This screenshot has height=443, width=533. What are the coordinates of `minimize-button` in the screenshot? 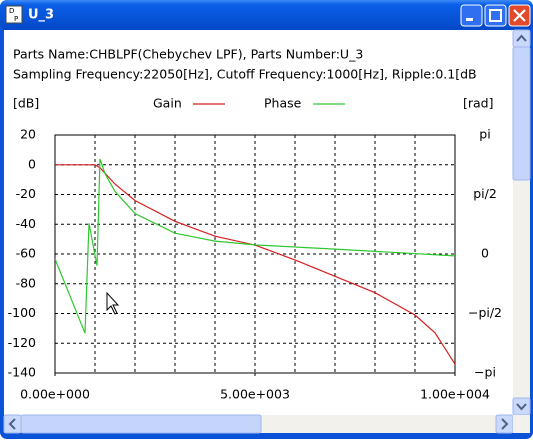 It's located at (471, 15).